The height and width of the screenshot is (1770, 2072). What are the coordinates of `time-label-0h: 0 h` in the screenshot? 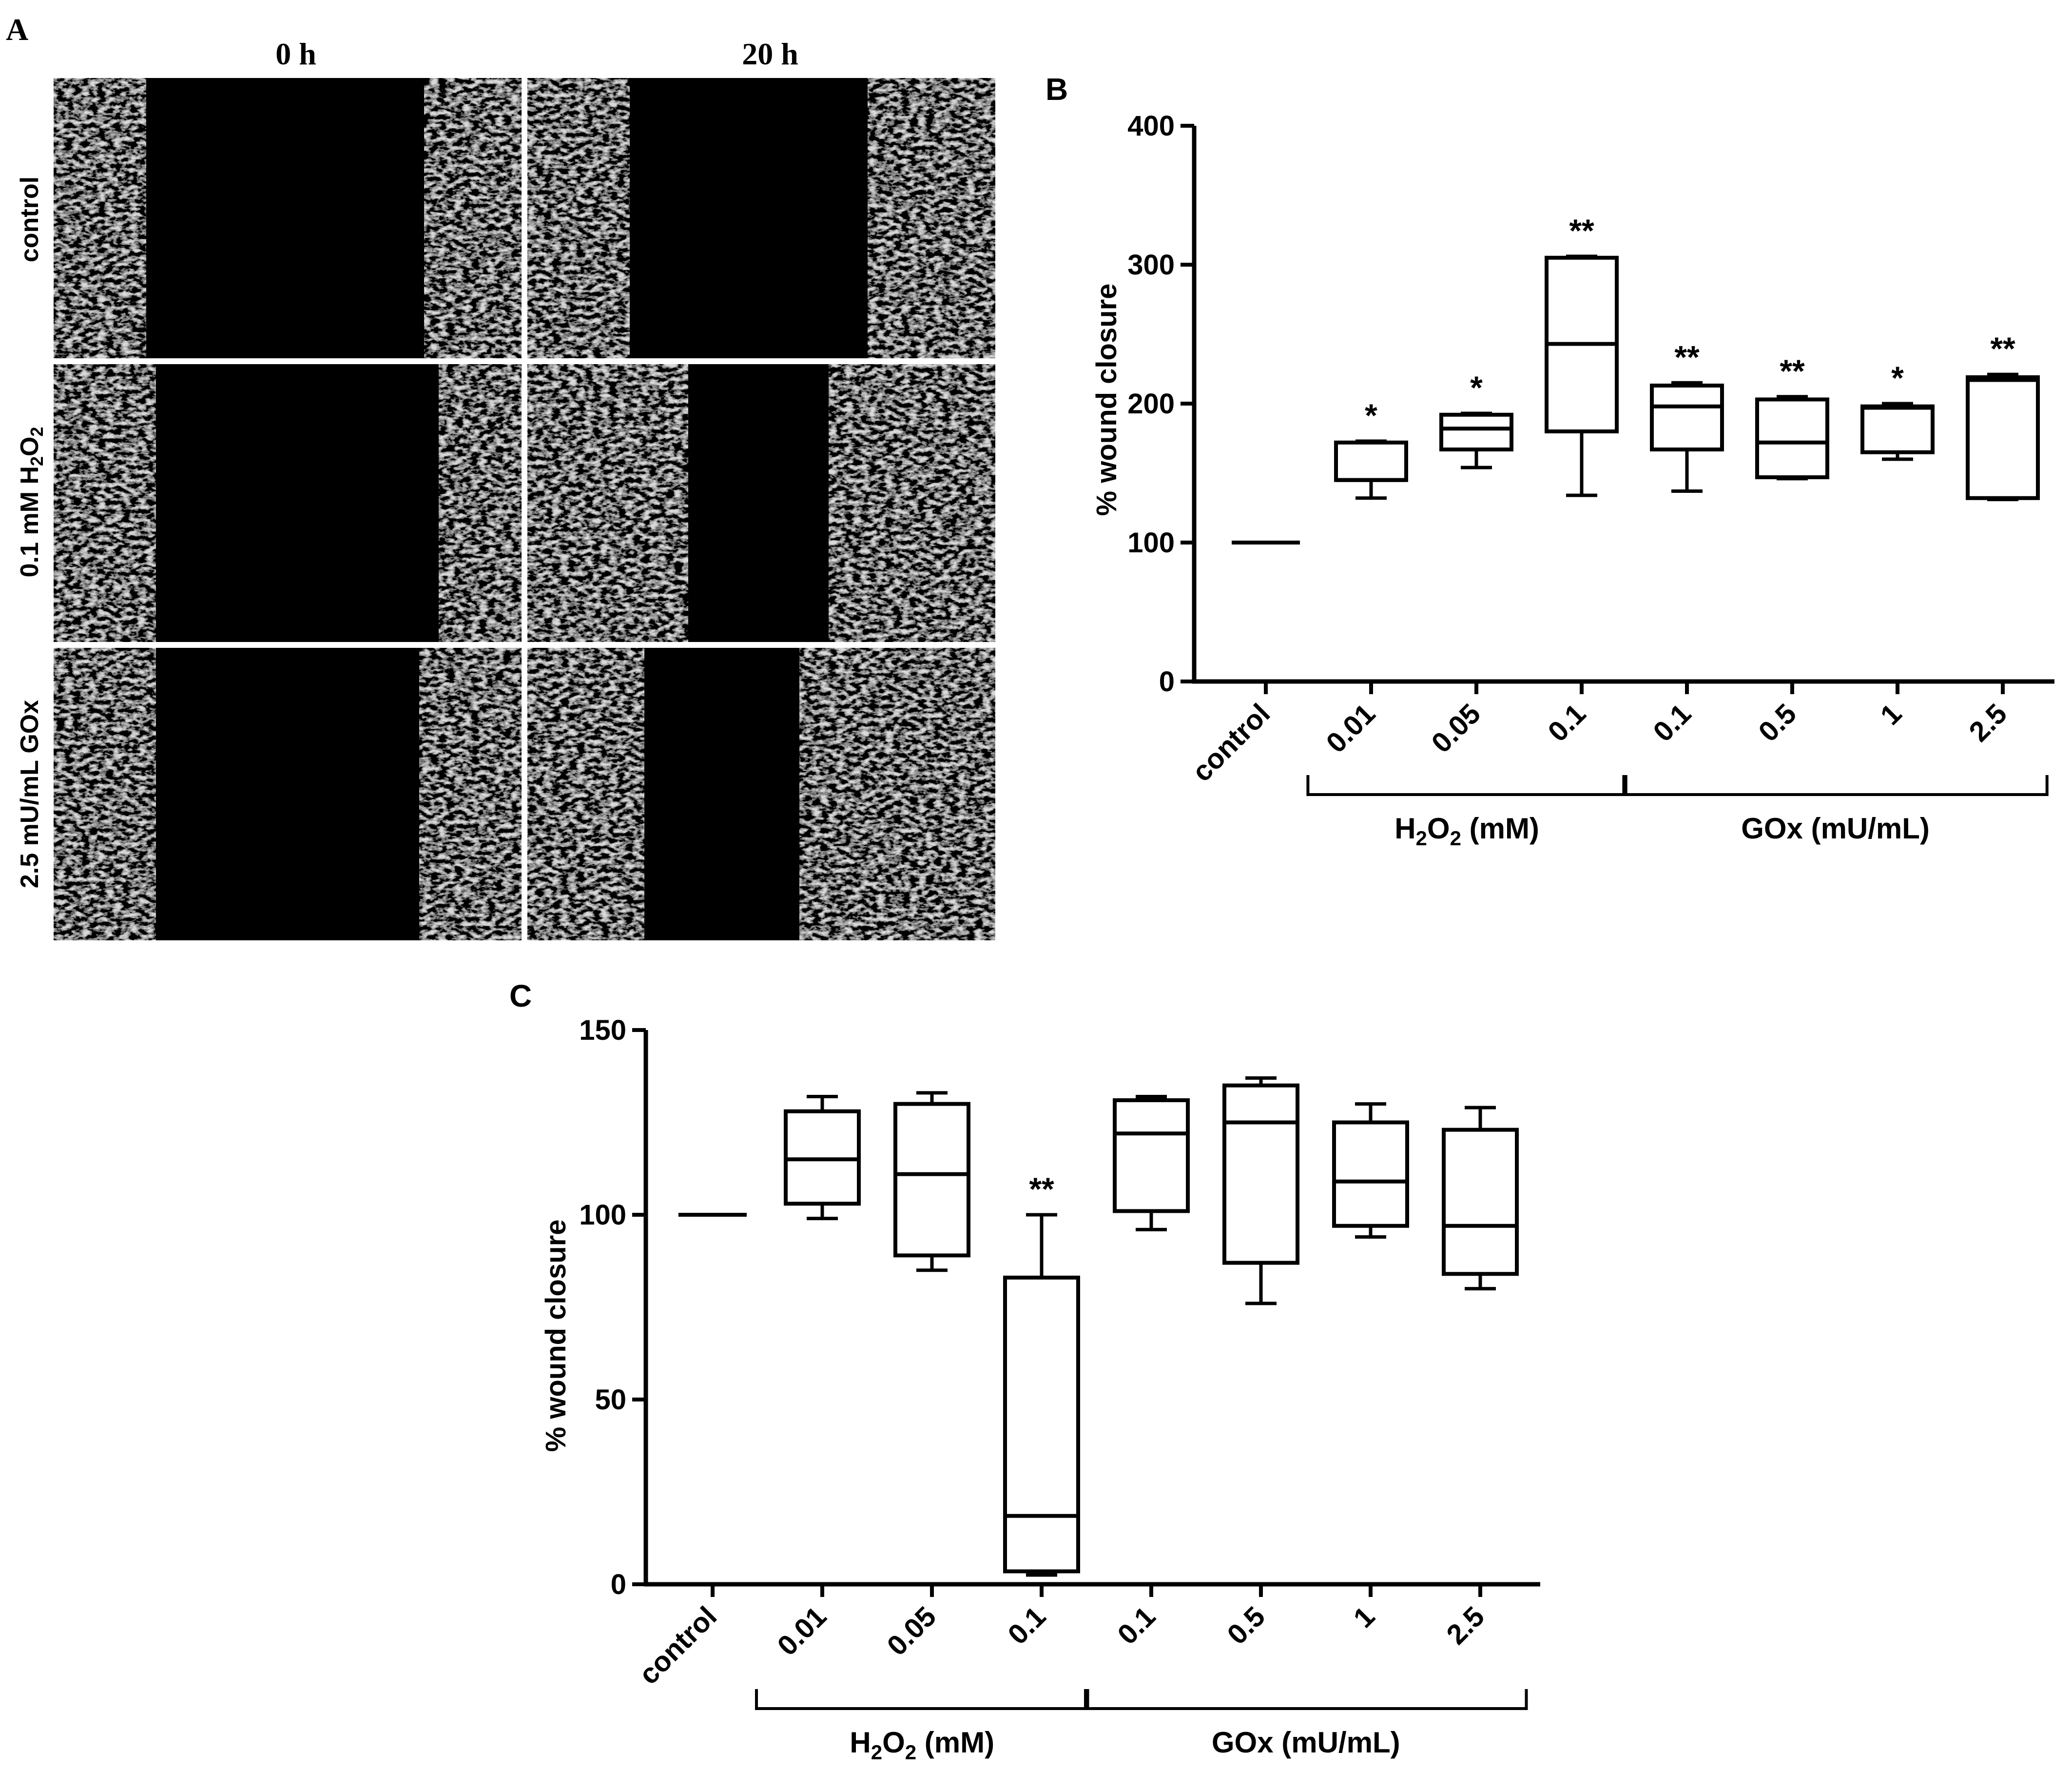 It's located at (295, 54).